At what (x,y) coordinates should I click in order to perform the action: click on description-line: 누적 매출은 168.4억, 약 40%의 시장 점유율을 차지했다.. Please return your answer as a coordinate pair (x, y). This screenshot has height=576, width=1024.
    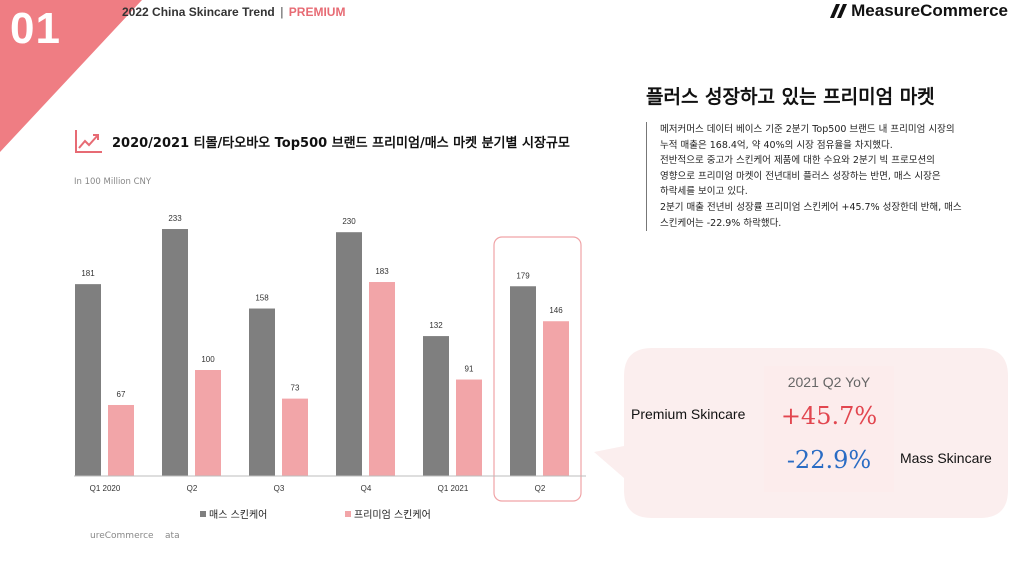
    Looking at the image, I should click on (776, 145).